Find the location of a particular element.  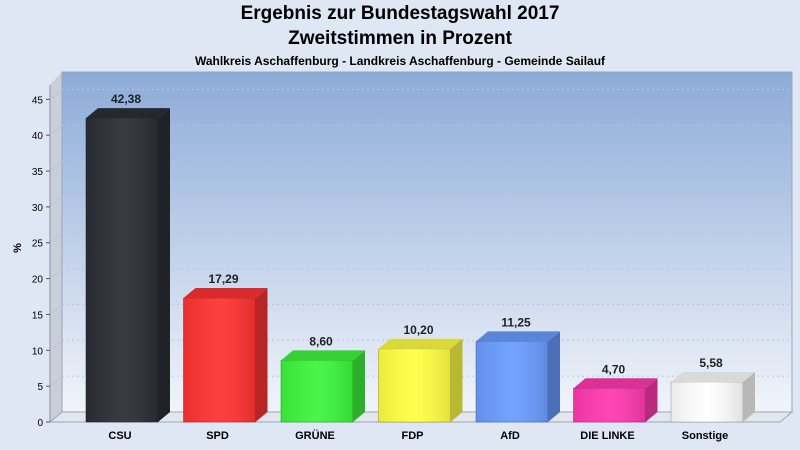

chart-title: Ergebnis zur Bundestagswahl 2017 is located at coordinates (400, 13).